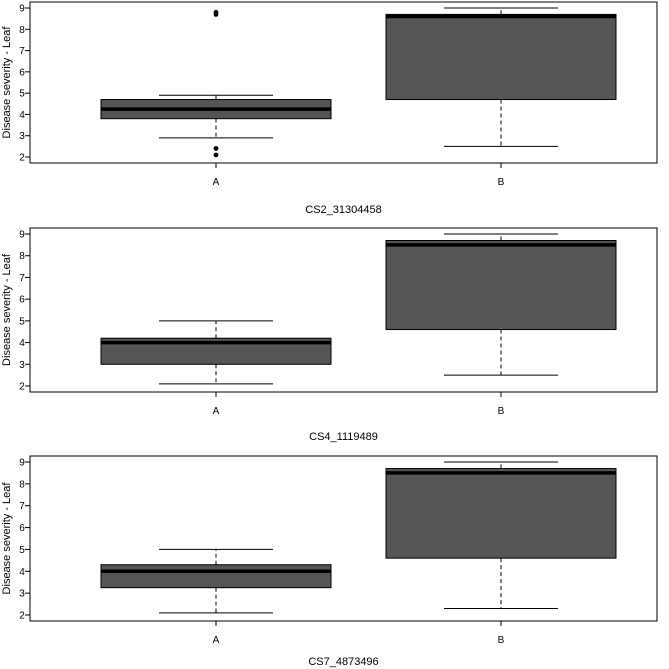 The height and width of the screenshot is (669, 669). I want to click on x-axis-title: CS4_1119489, so click(343, 437).